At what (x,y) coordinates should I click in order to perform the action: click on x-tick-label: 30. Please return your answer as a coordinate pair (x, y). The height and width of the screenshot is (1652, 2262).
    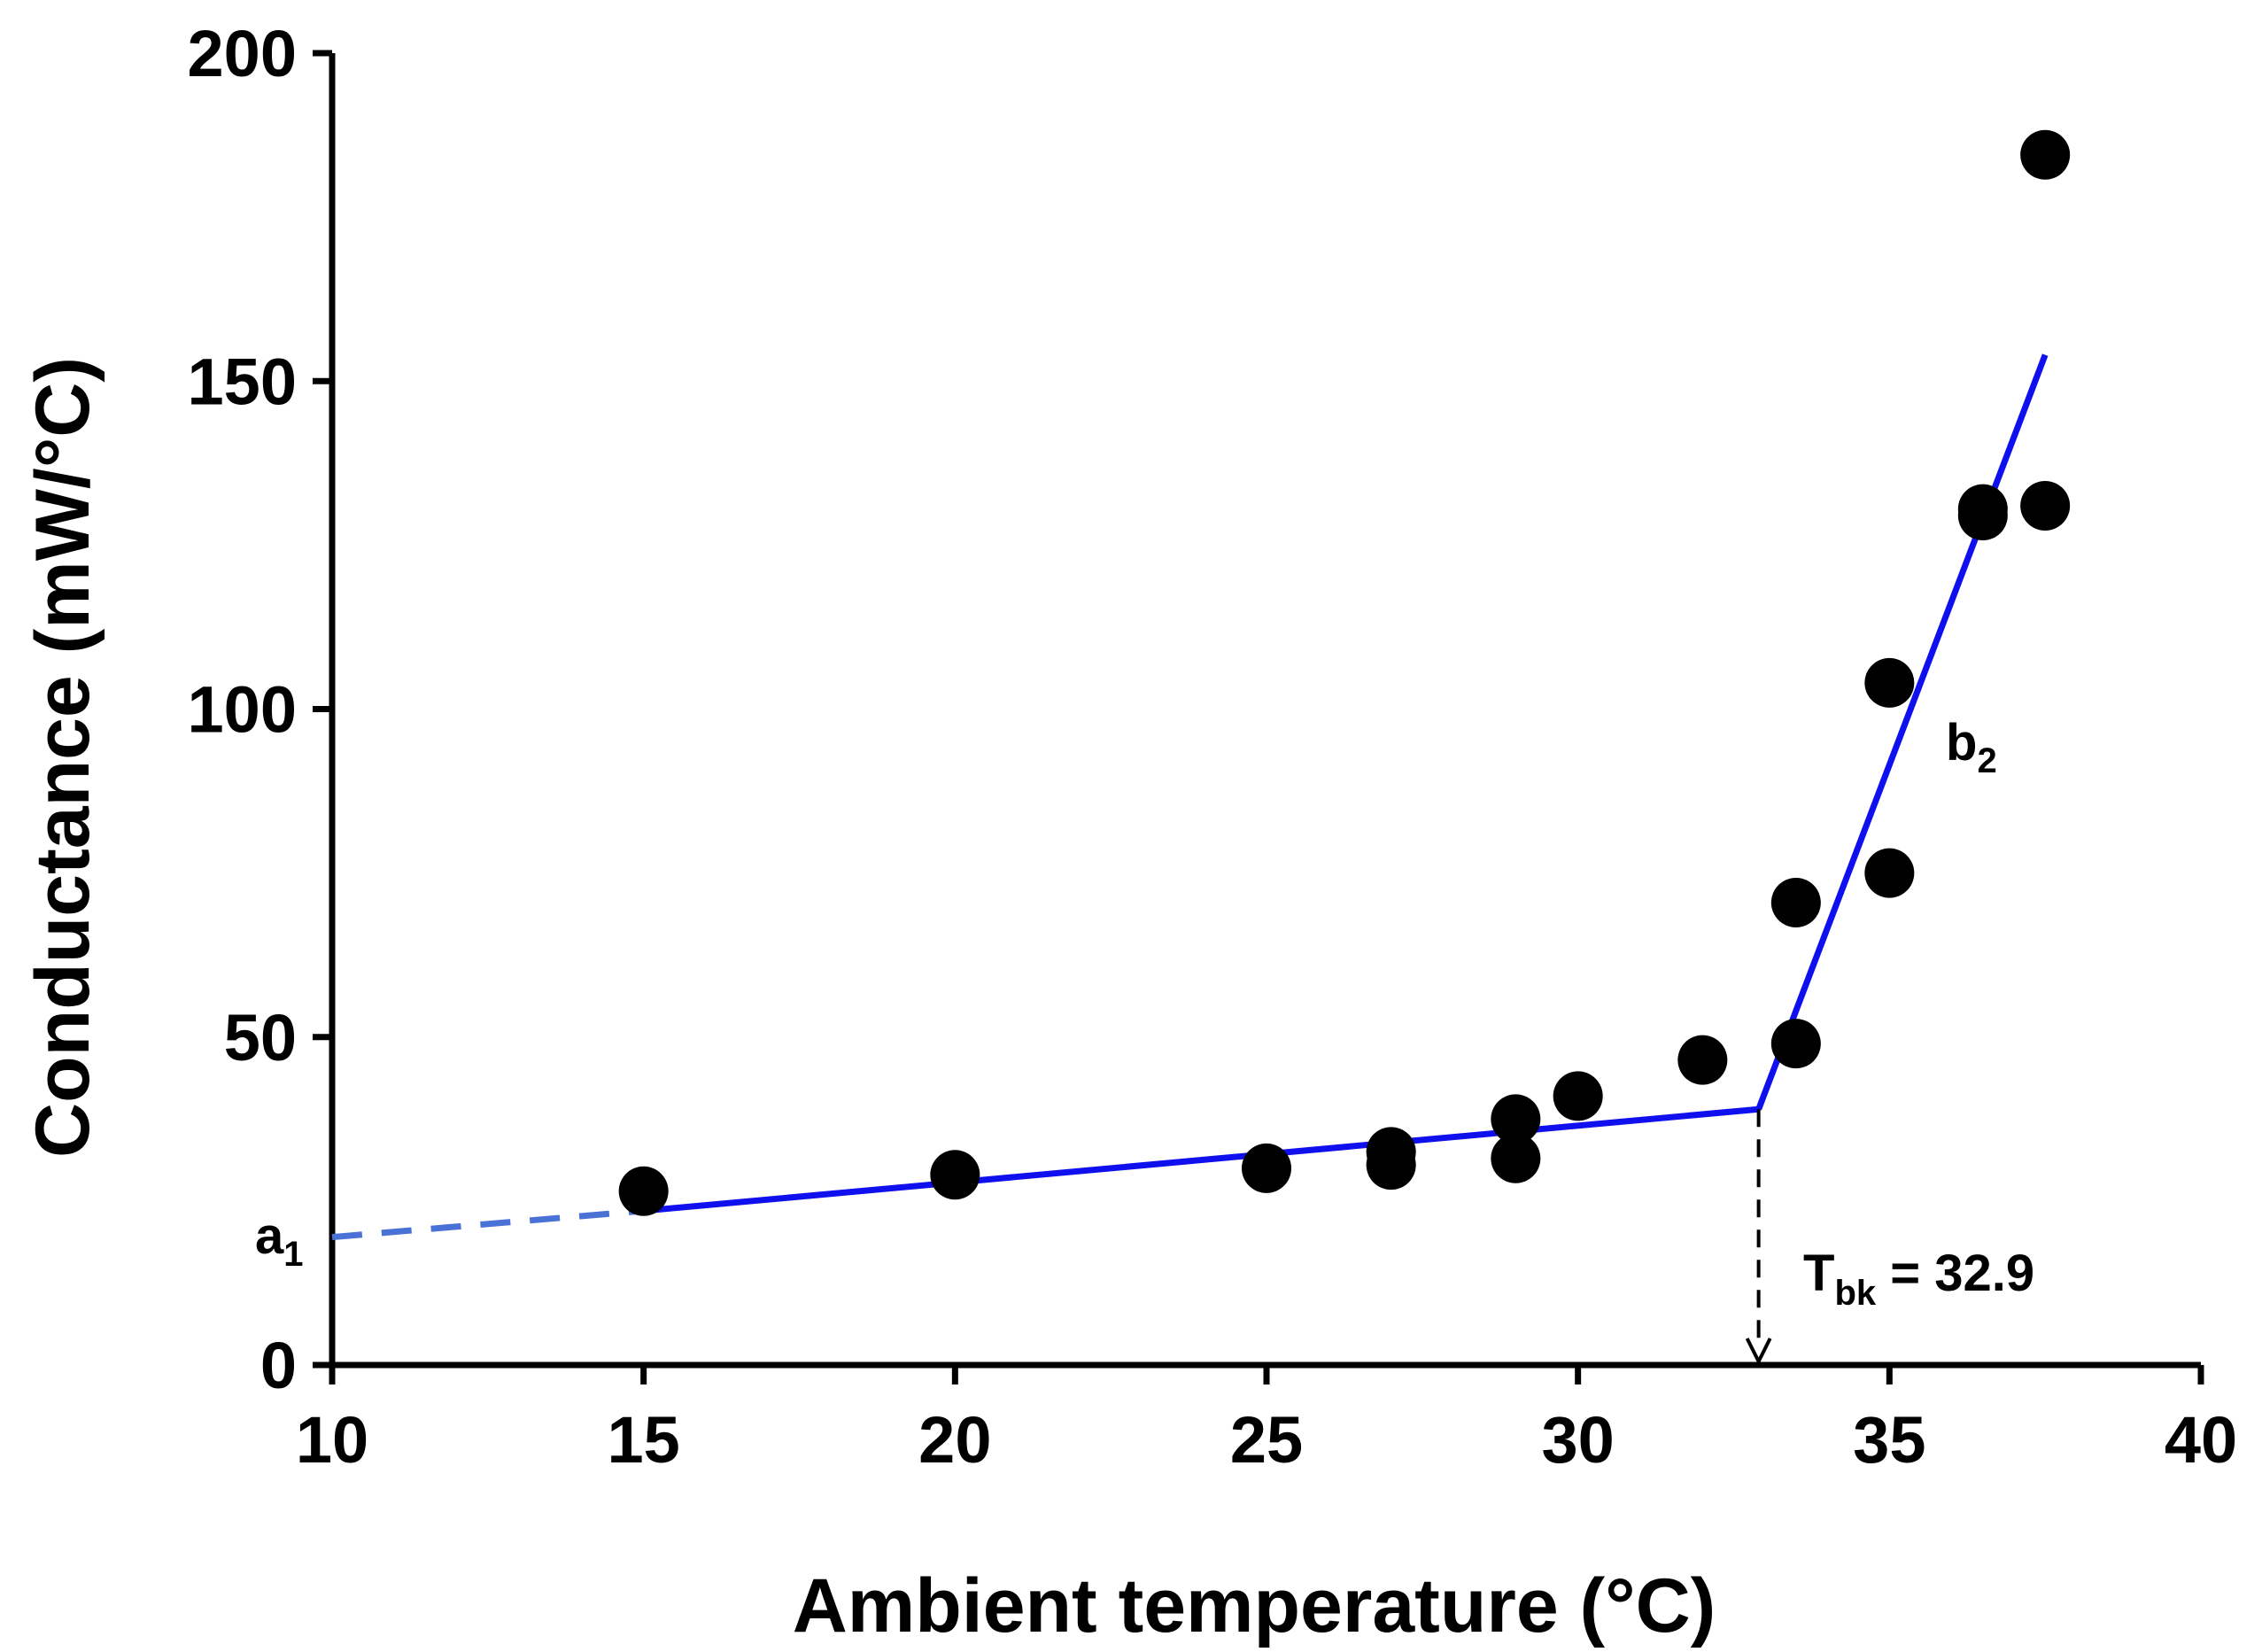
    Looking at the image, I should click on (1578, 1440).